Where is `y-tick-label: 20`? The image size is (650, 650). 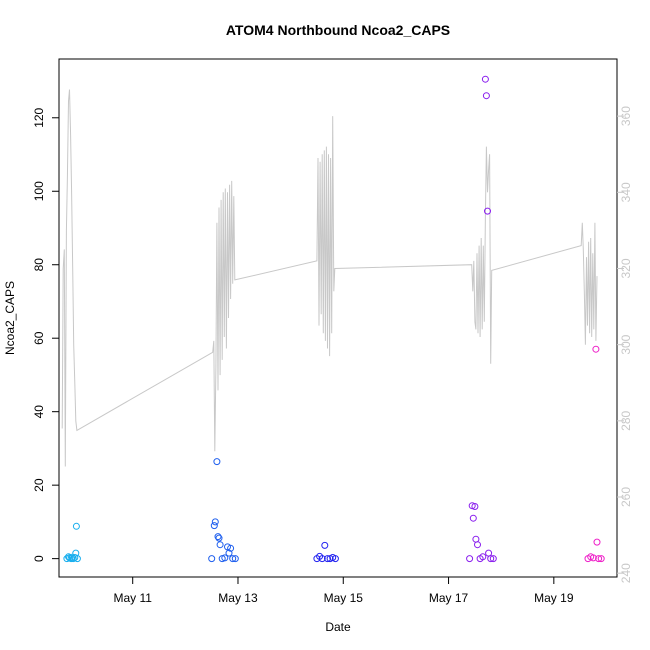
y-tick-label: 20 is located at coordinates (39, 485).